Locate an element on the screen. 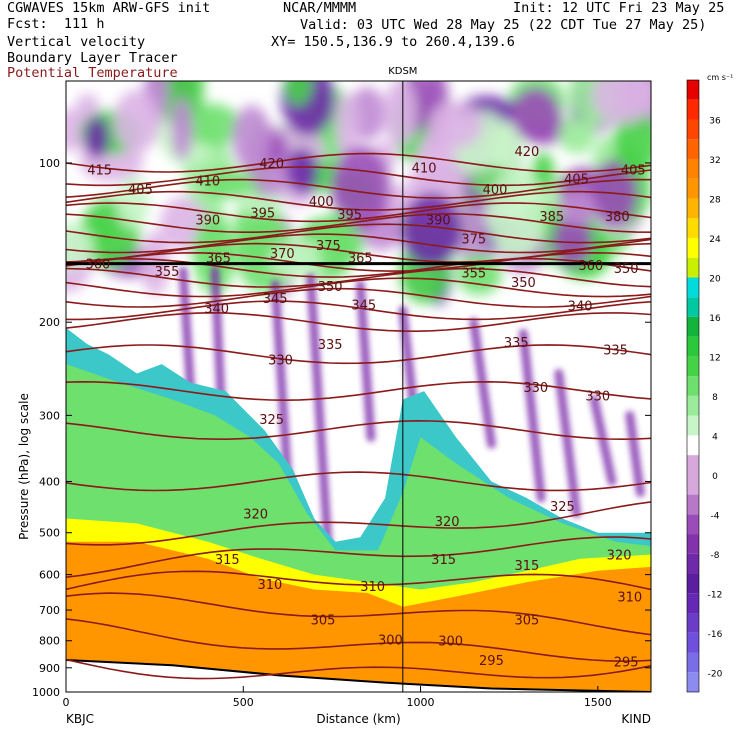 The image size is (740, 740). kdsm-label: KDSM is located at coordinates (402, 71).